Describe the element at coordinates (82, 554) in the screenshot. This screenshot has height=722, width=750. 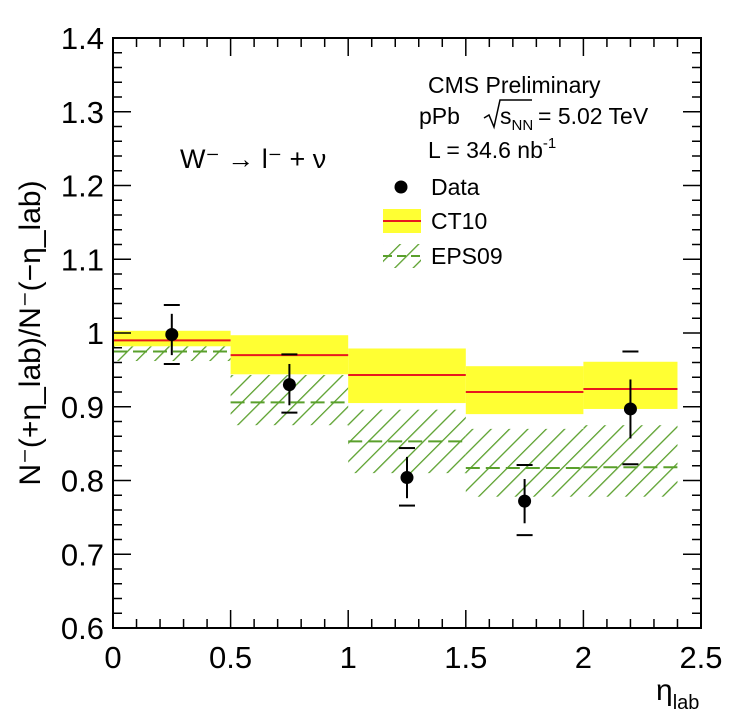
I see `y-tick-label: 0.7` at that location.